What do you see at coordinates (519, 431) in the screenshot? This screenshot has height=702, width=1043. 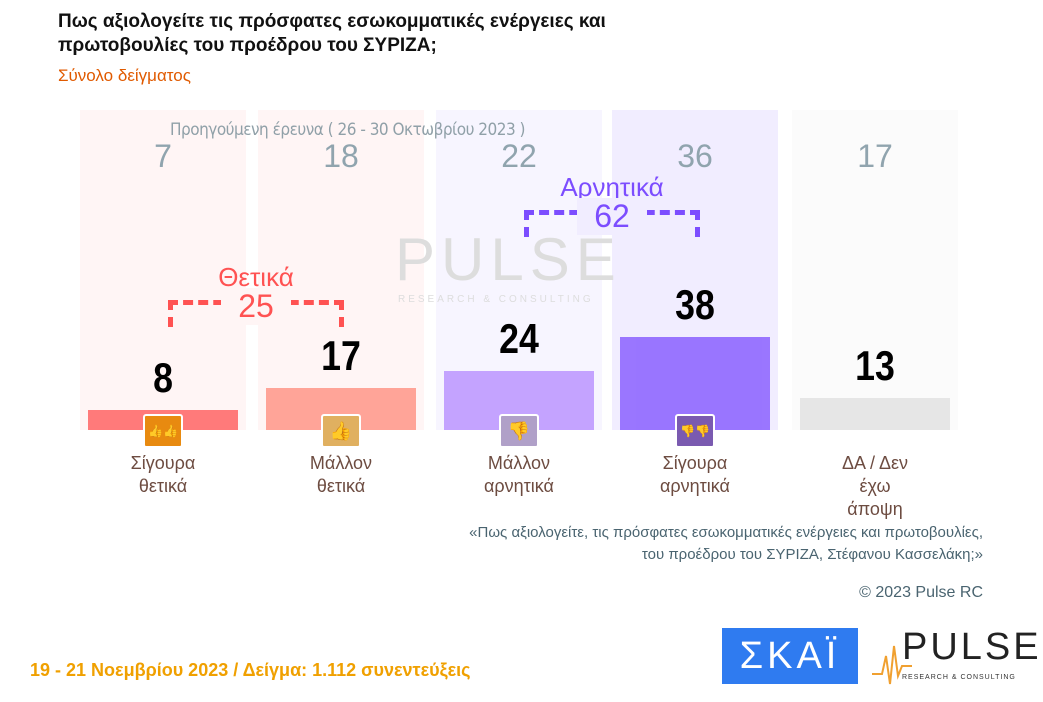 I see `thumbs-down-icon: 👎` at bounding box center [519, 431].